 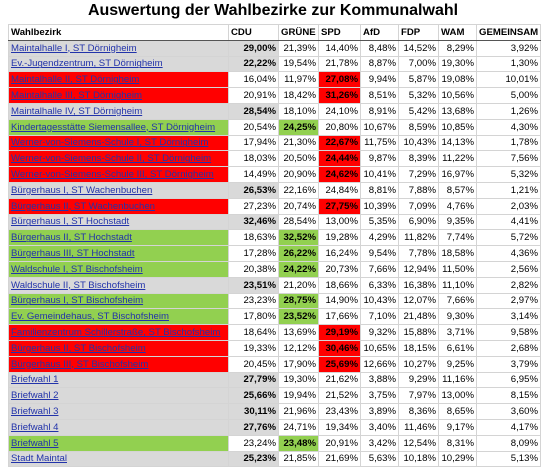 What do you see at coordinates (457, 269) in the screenshot?
I see `percent-cell: 11,50%` at bounding box center [457, 269].